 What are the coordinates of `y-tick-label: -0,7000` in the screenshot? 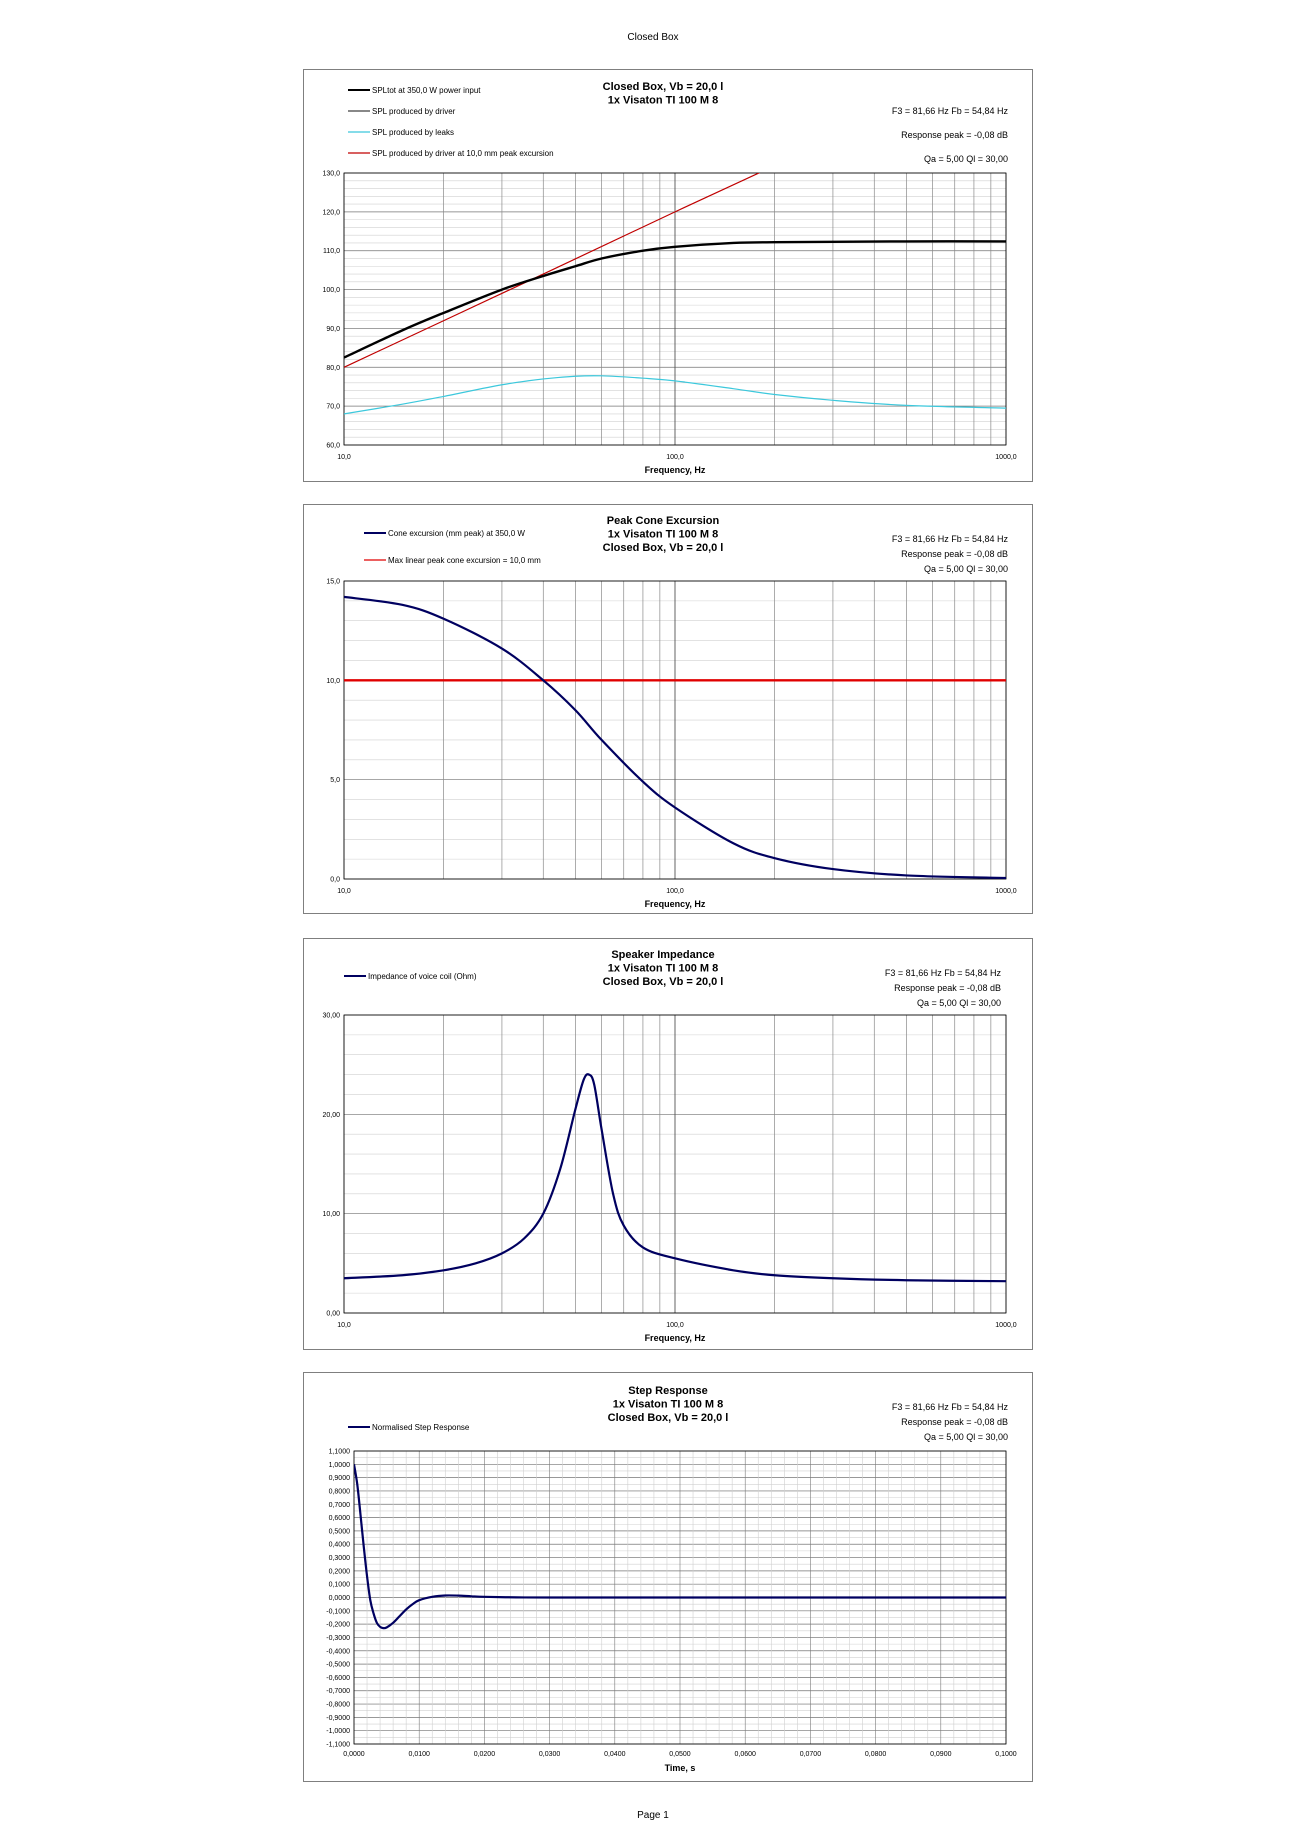 It's located at (338, 1691).